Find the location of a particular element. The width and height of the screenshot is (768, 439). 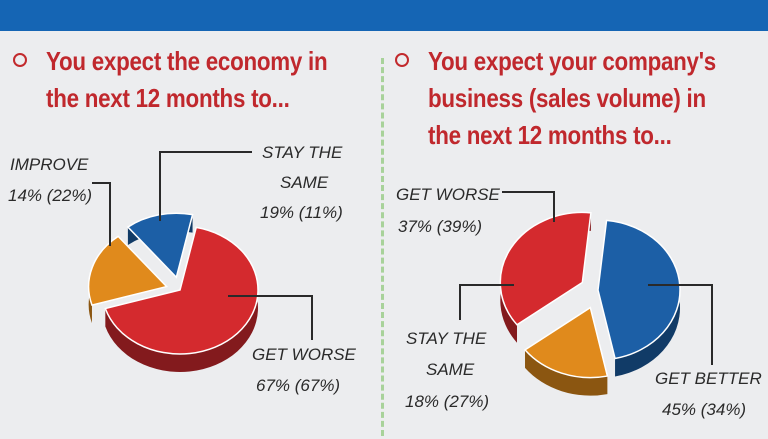

slice-label: IMPROVE is located at coordinates (49, 164).